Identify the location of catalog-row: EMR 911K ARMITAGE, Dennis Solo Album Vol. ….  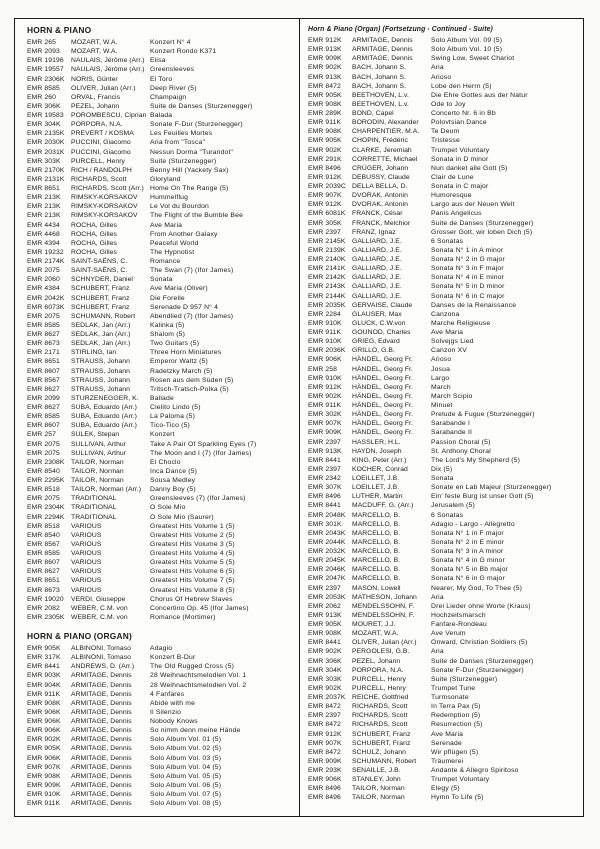
(161, 803).